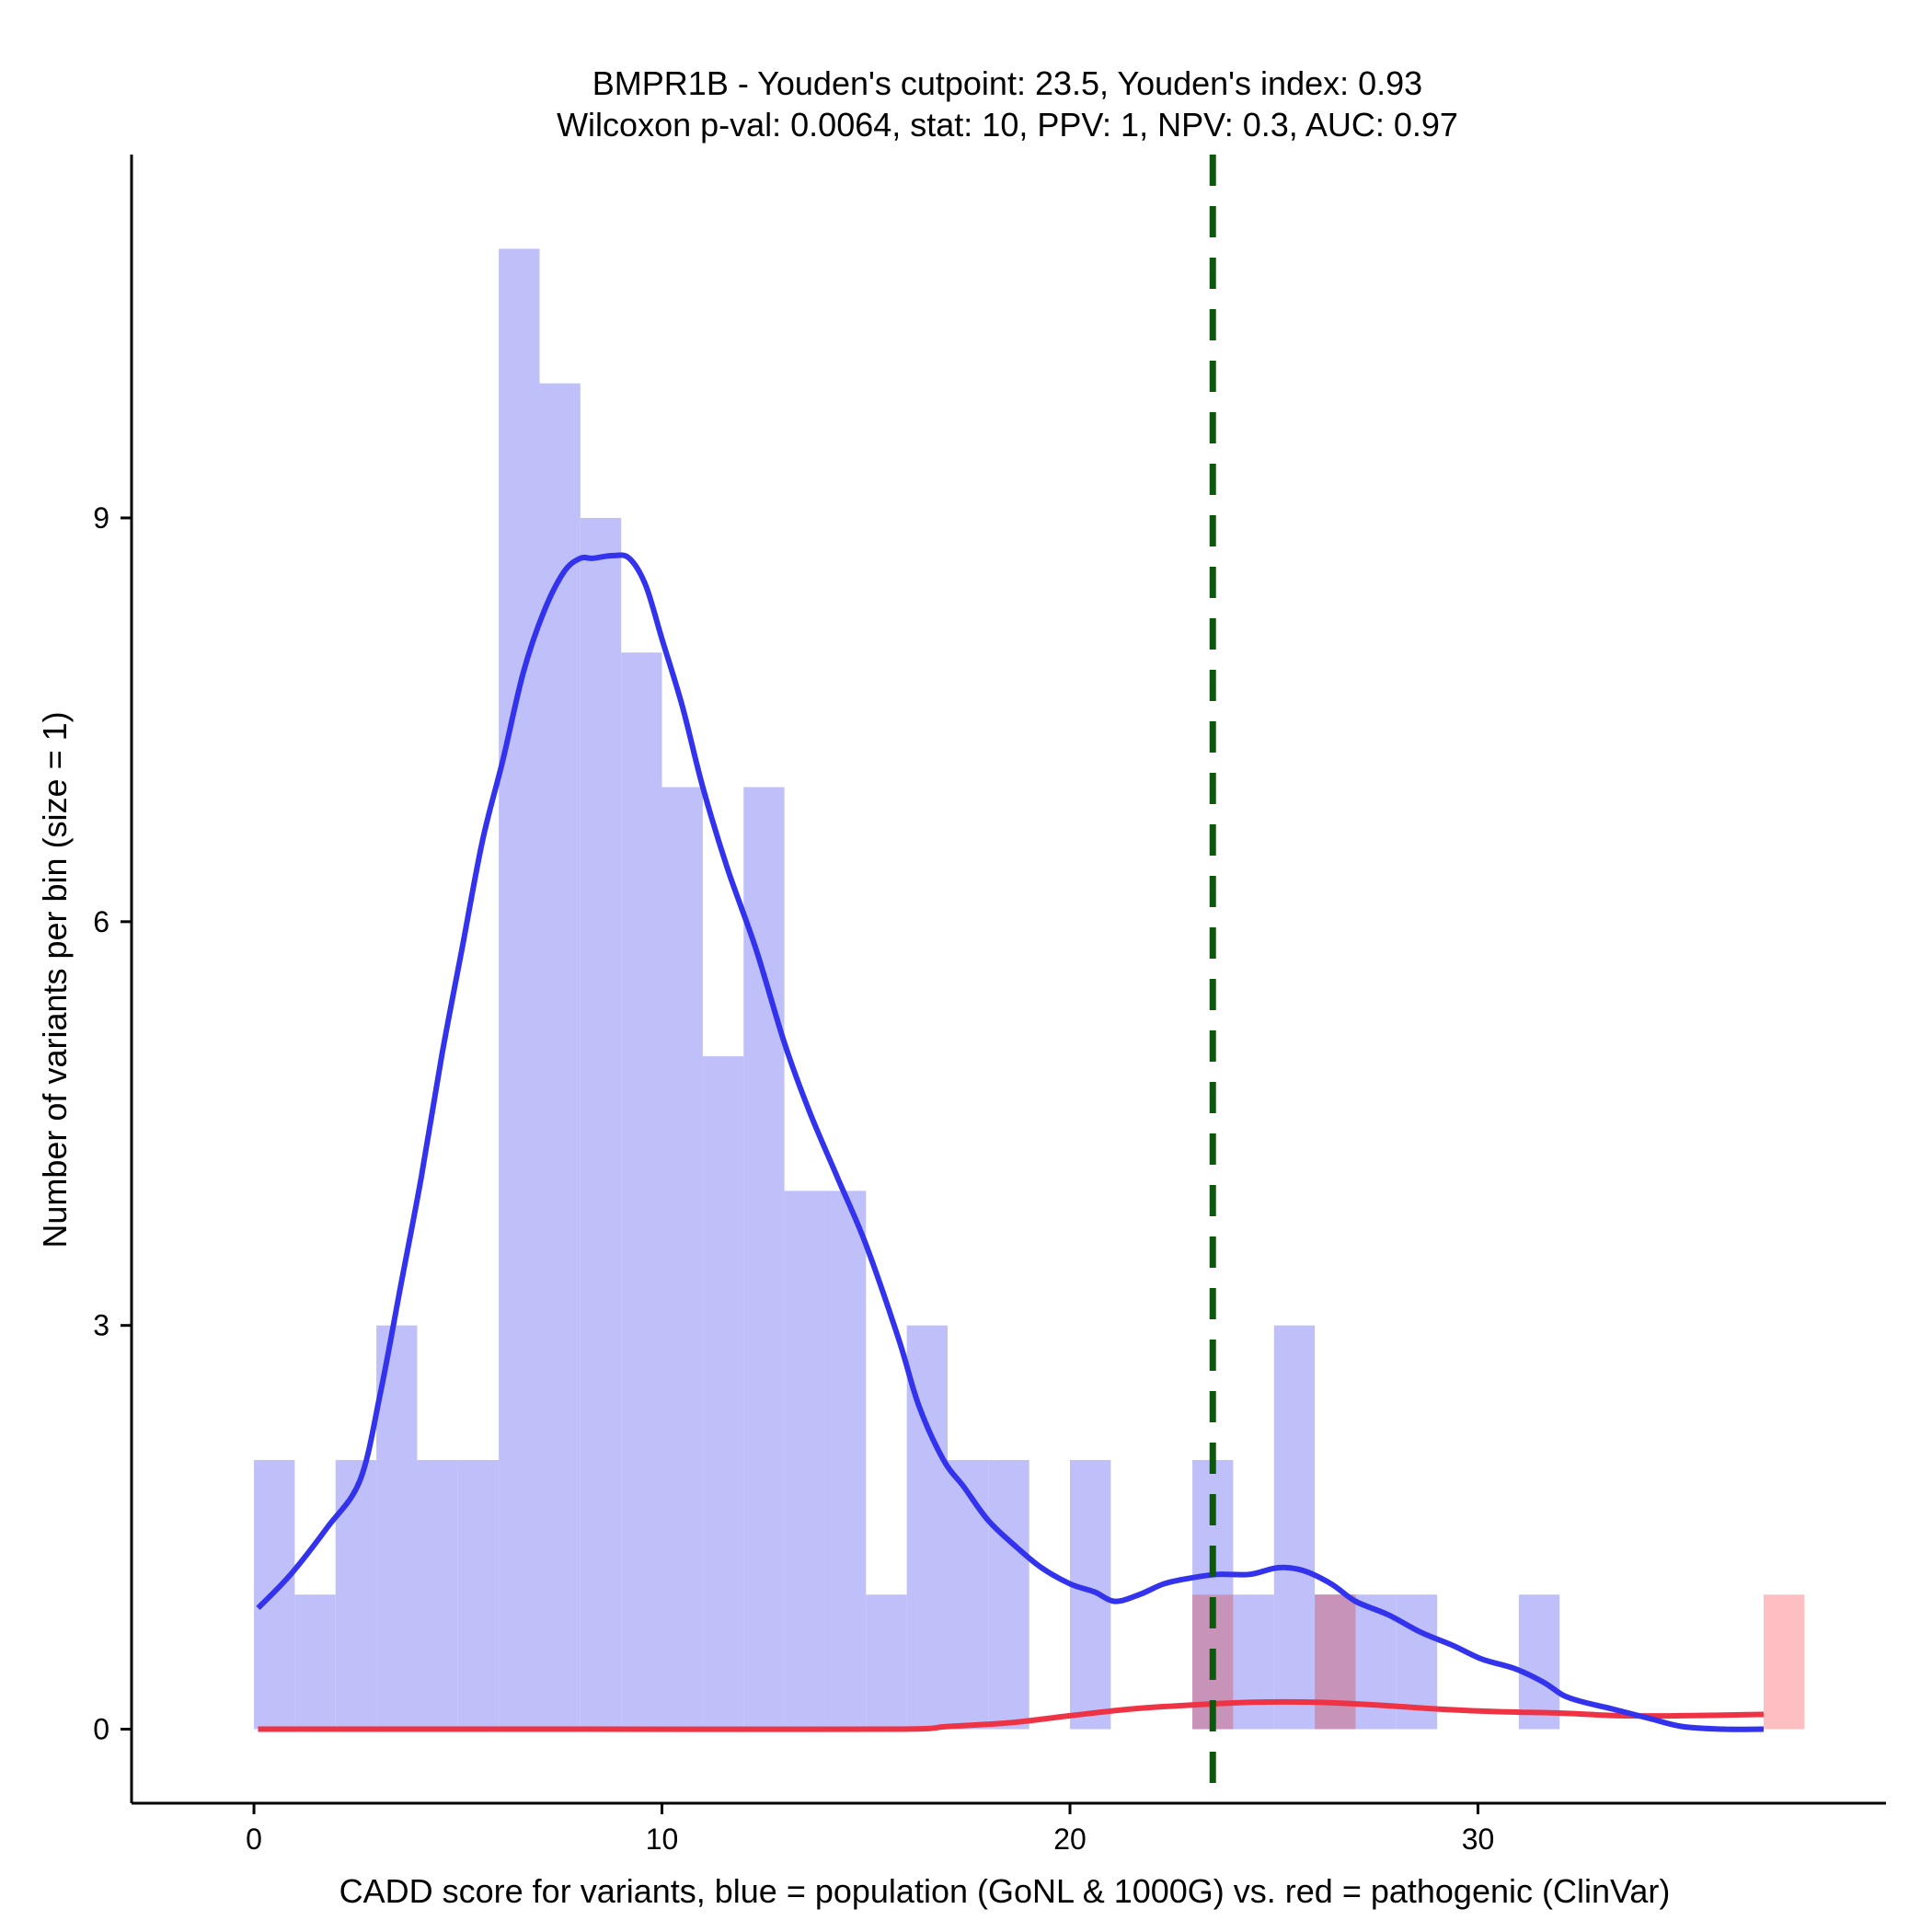 The height and width of the screenshot is (1932, 1932). I want to click on y-tick-label: 3, so click(101, 1325).